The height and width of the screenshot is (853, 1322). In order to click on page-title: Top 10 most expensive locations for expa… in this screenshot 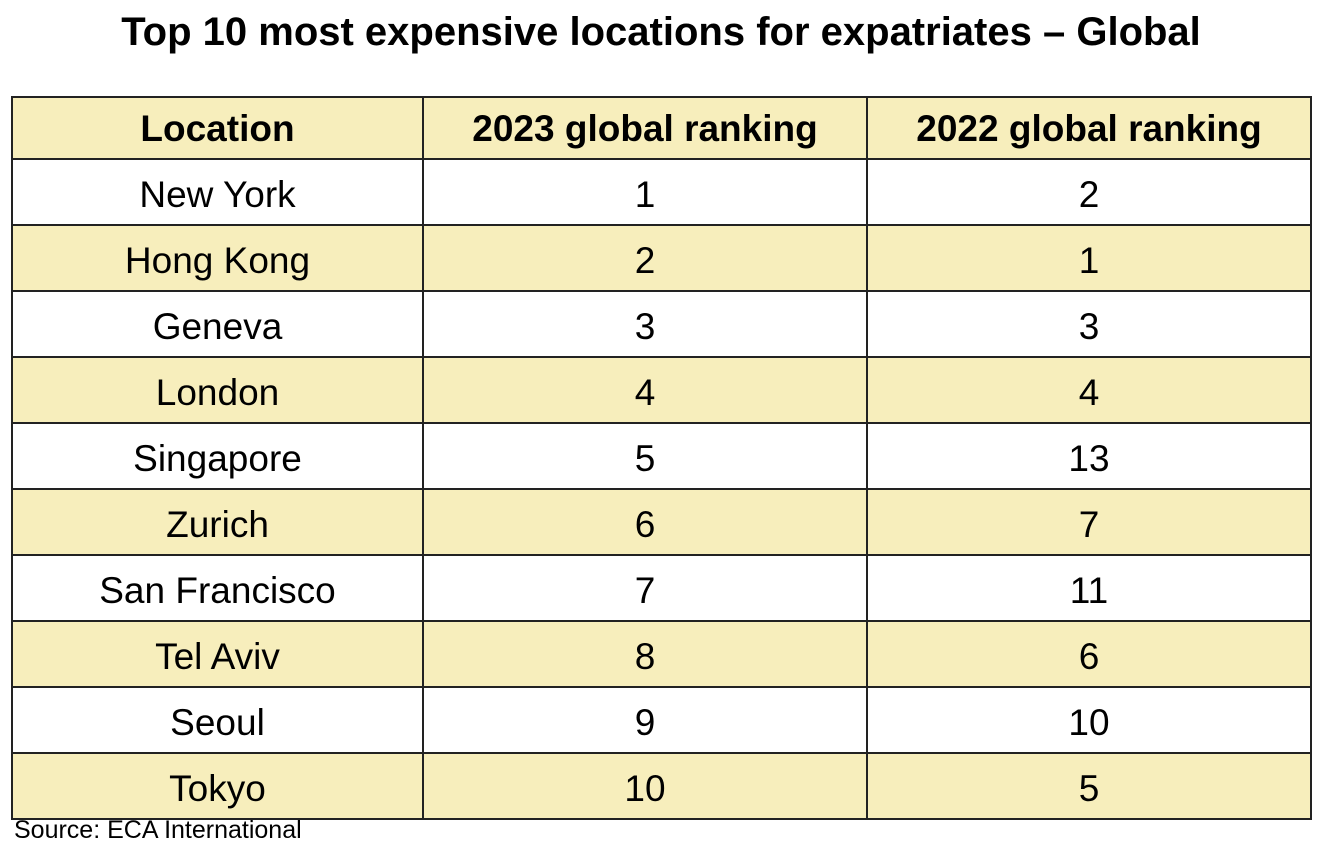, I will do `click(661, 32)`.